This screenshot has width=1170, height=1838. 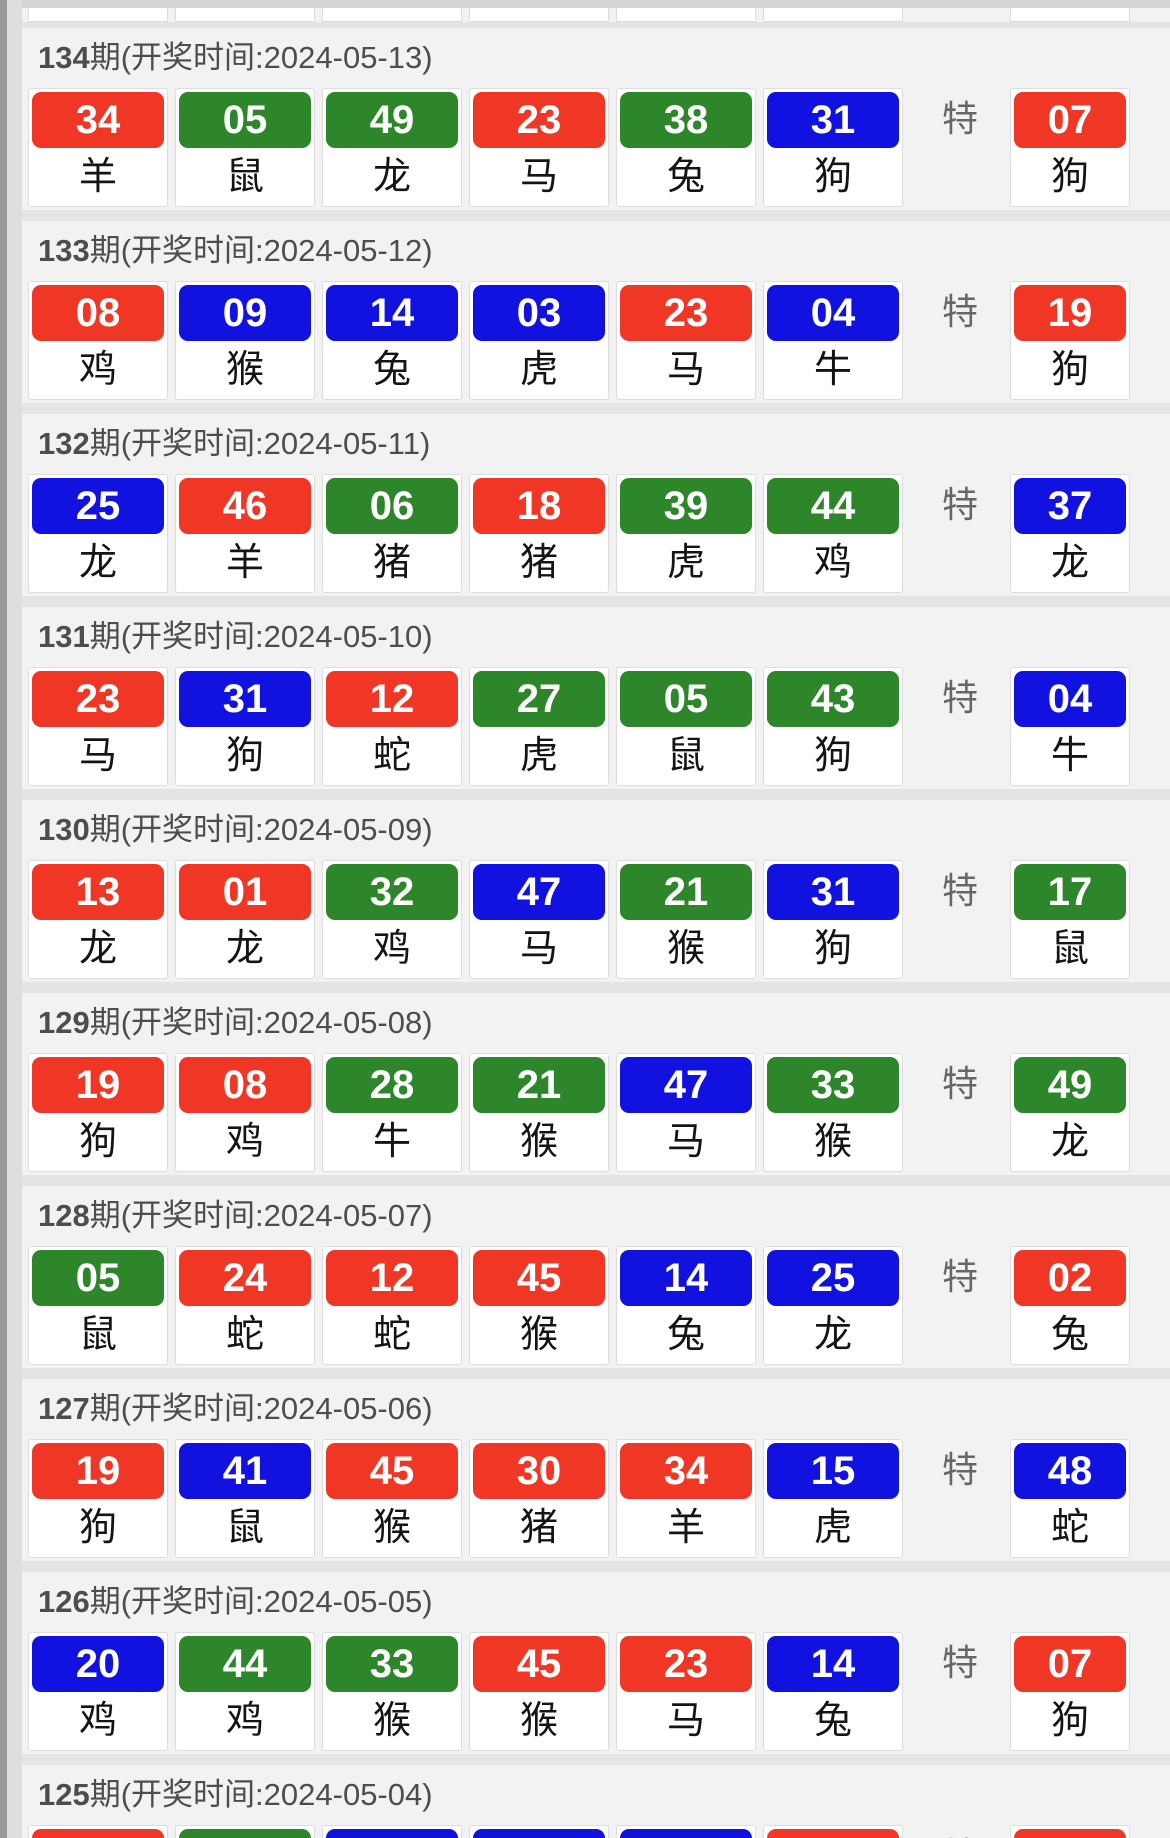 What do you see at coordinates (1070, 15) in the screenshot?
I see `cutoff-special-cell` at bounding box center [1070, 15].